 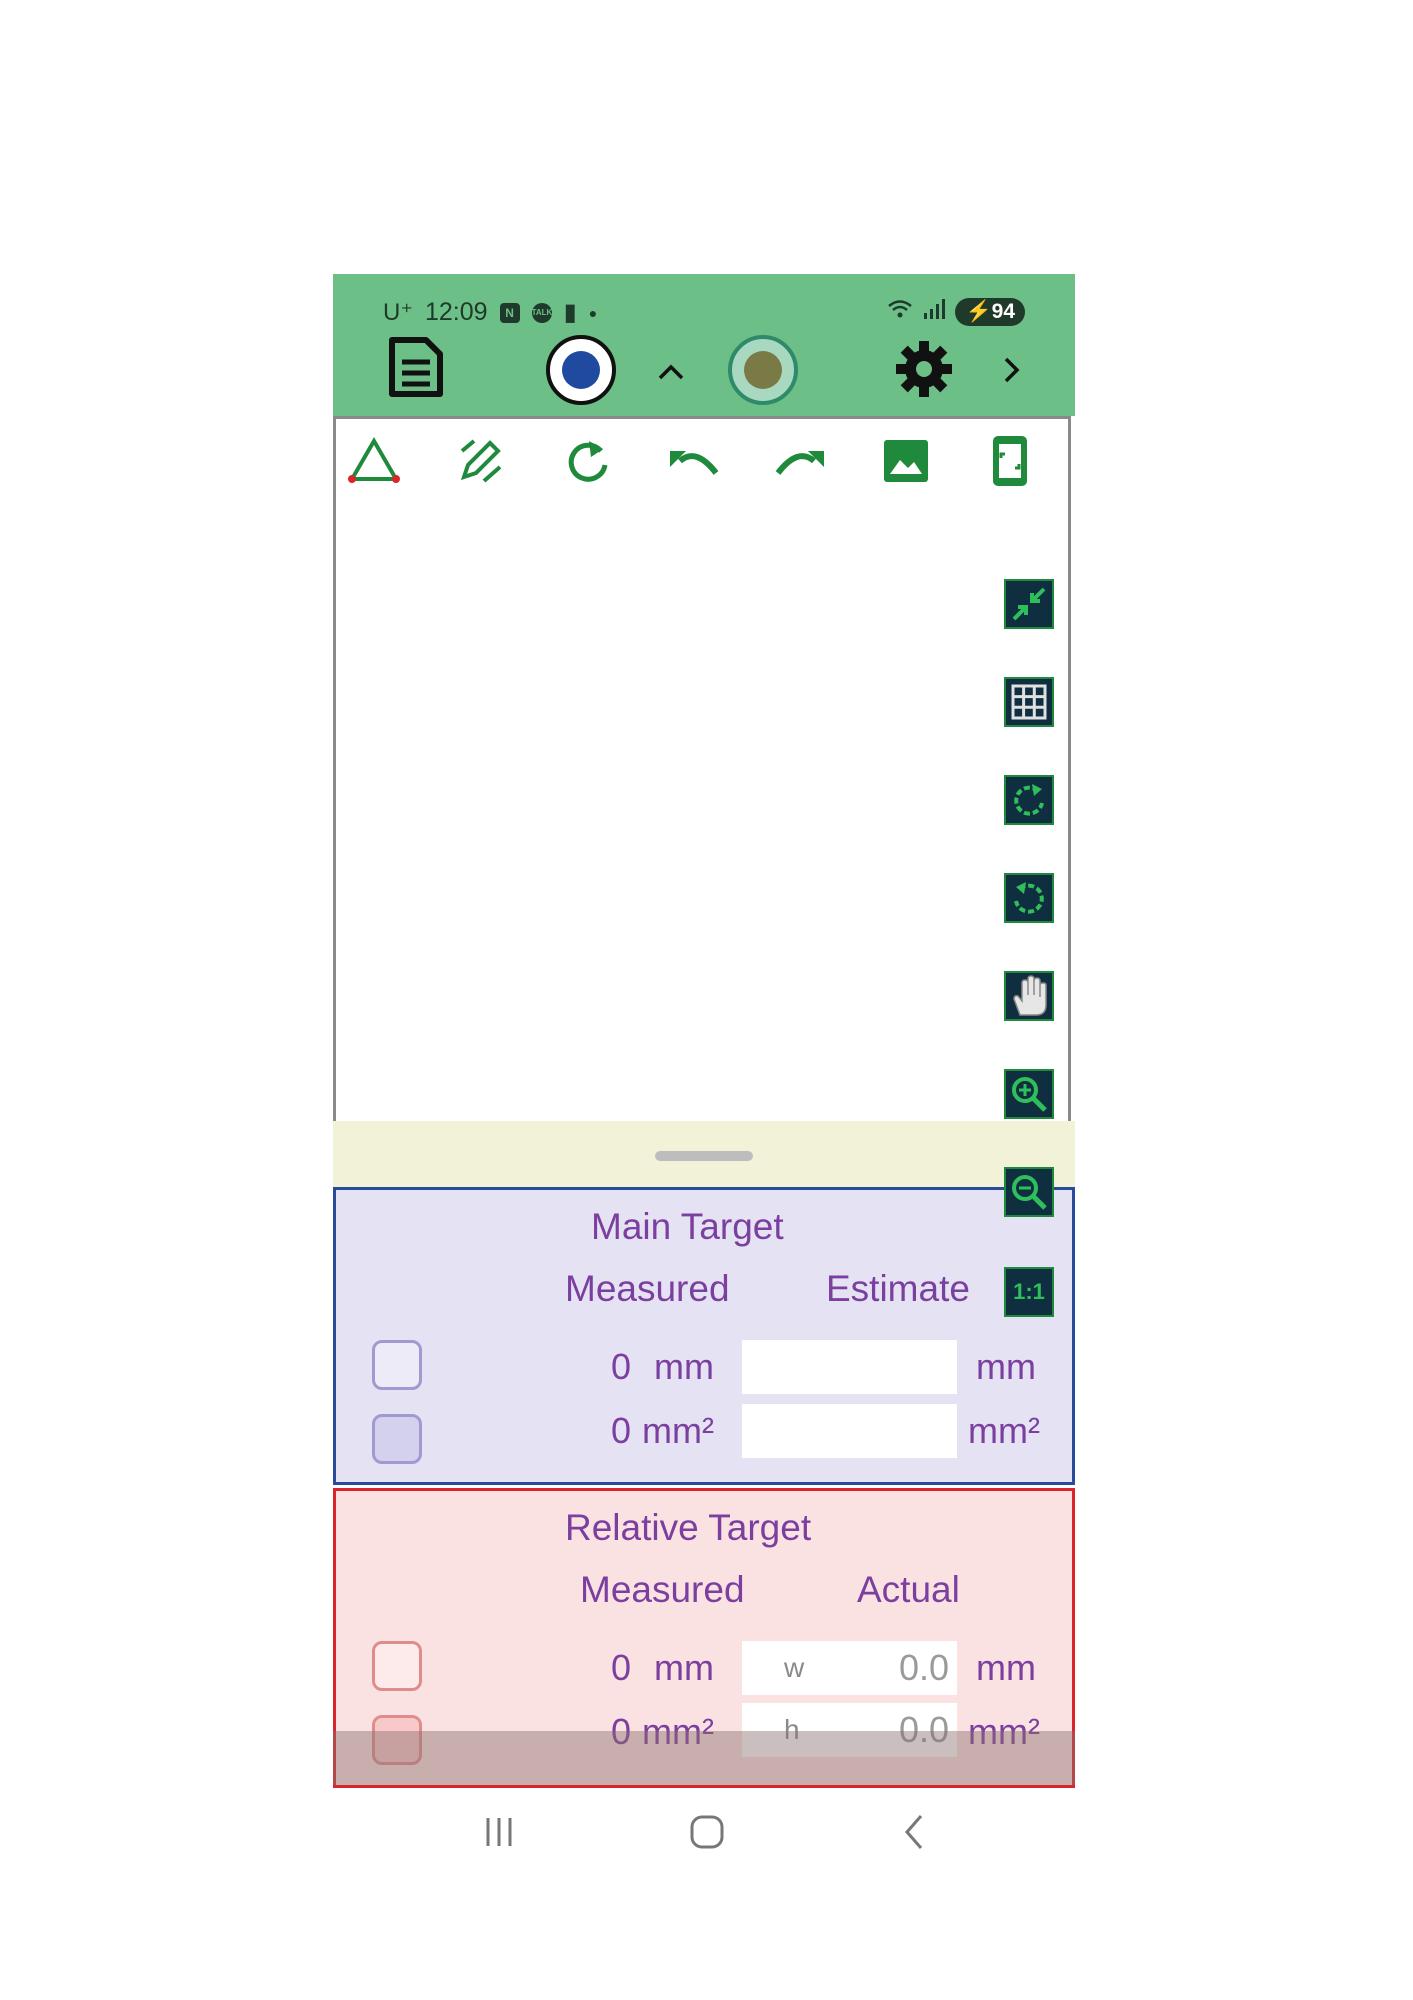 I want to click on bottom-scrim, so click(x=704, y=1758).